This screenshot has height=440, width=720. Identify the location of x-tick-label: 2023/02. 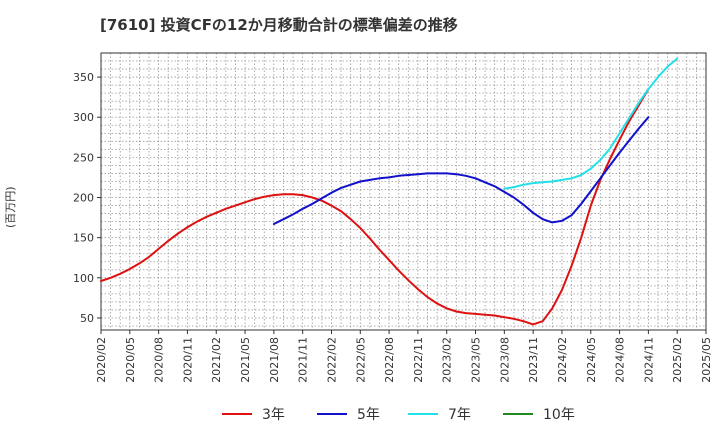
(447, 360).